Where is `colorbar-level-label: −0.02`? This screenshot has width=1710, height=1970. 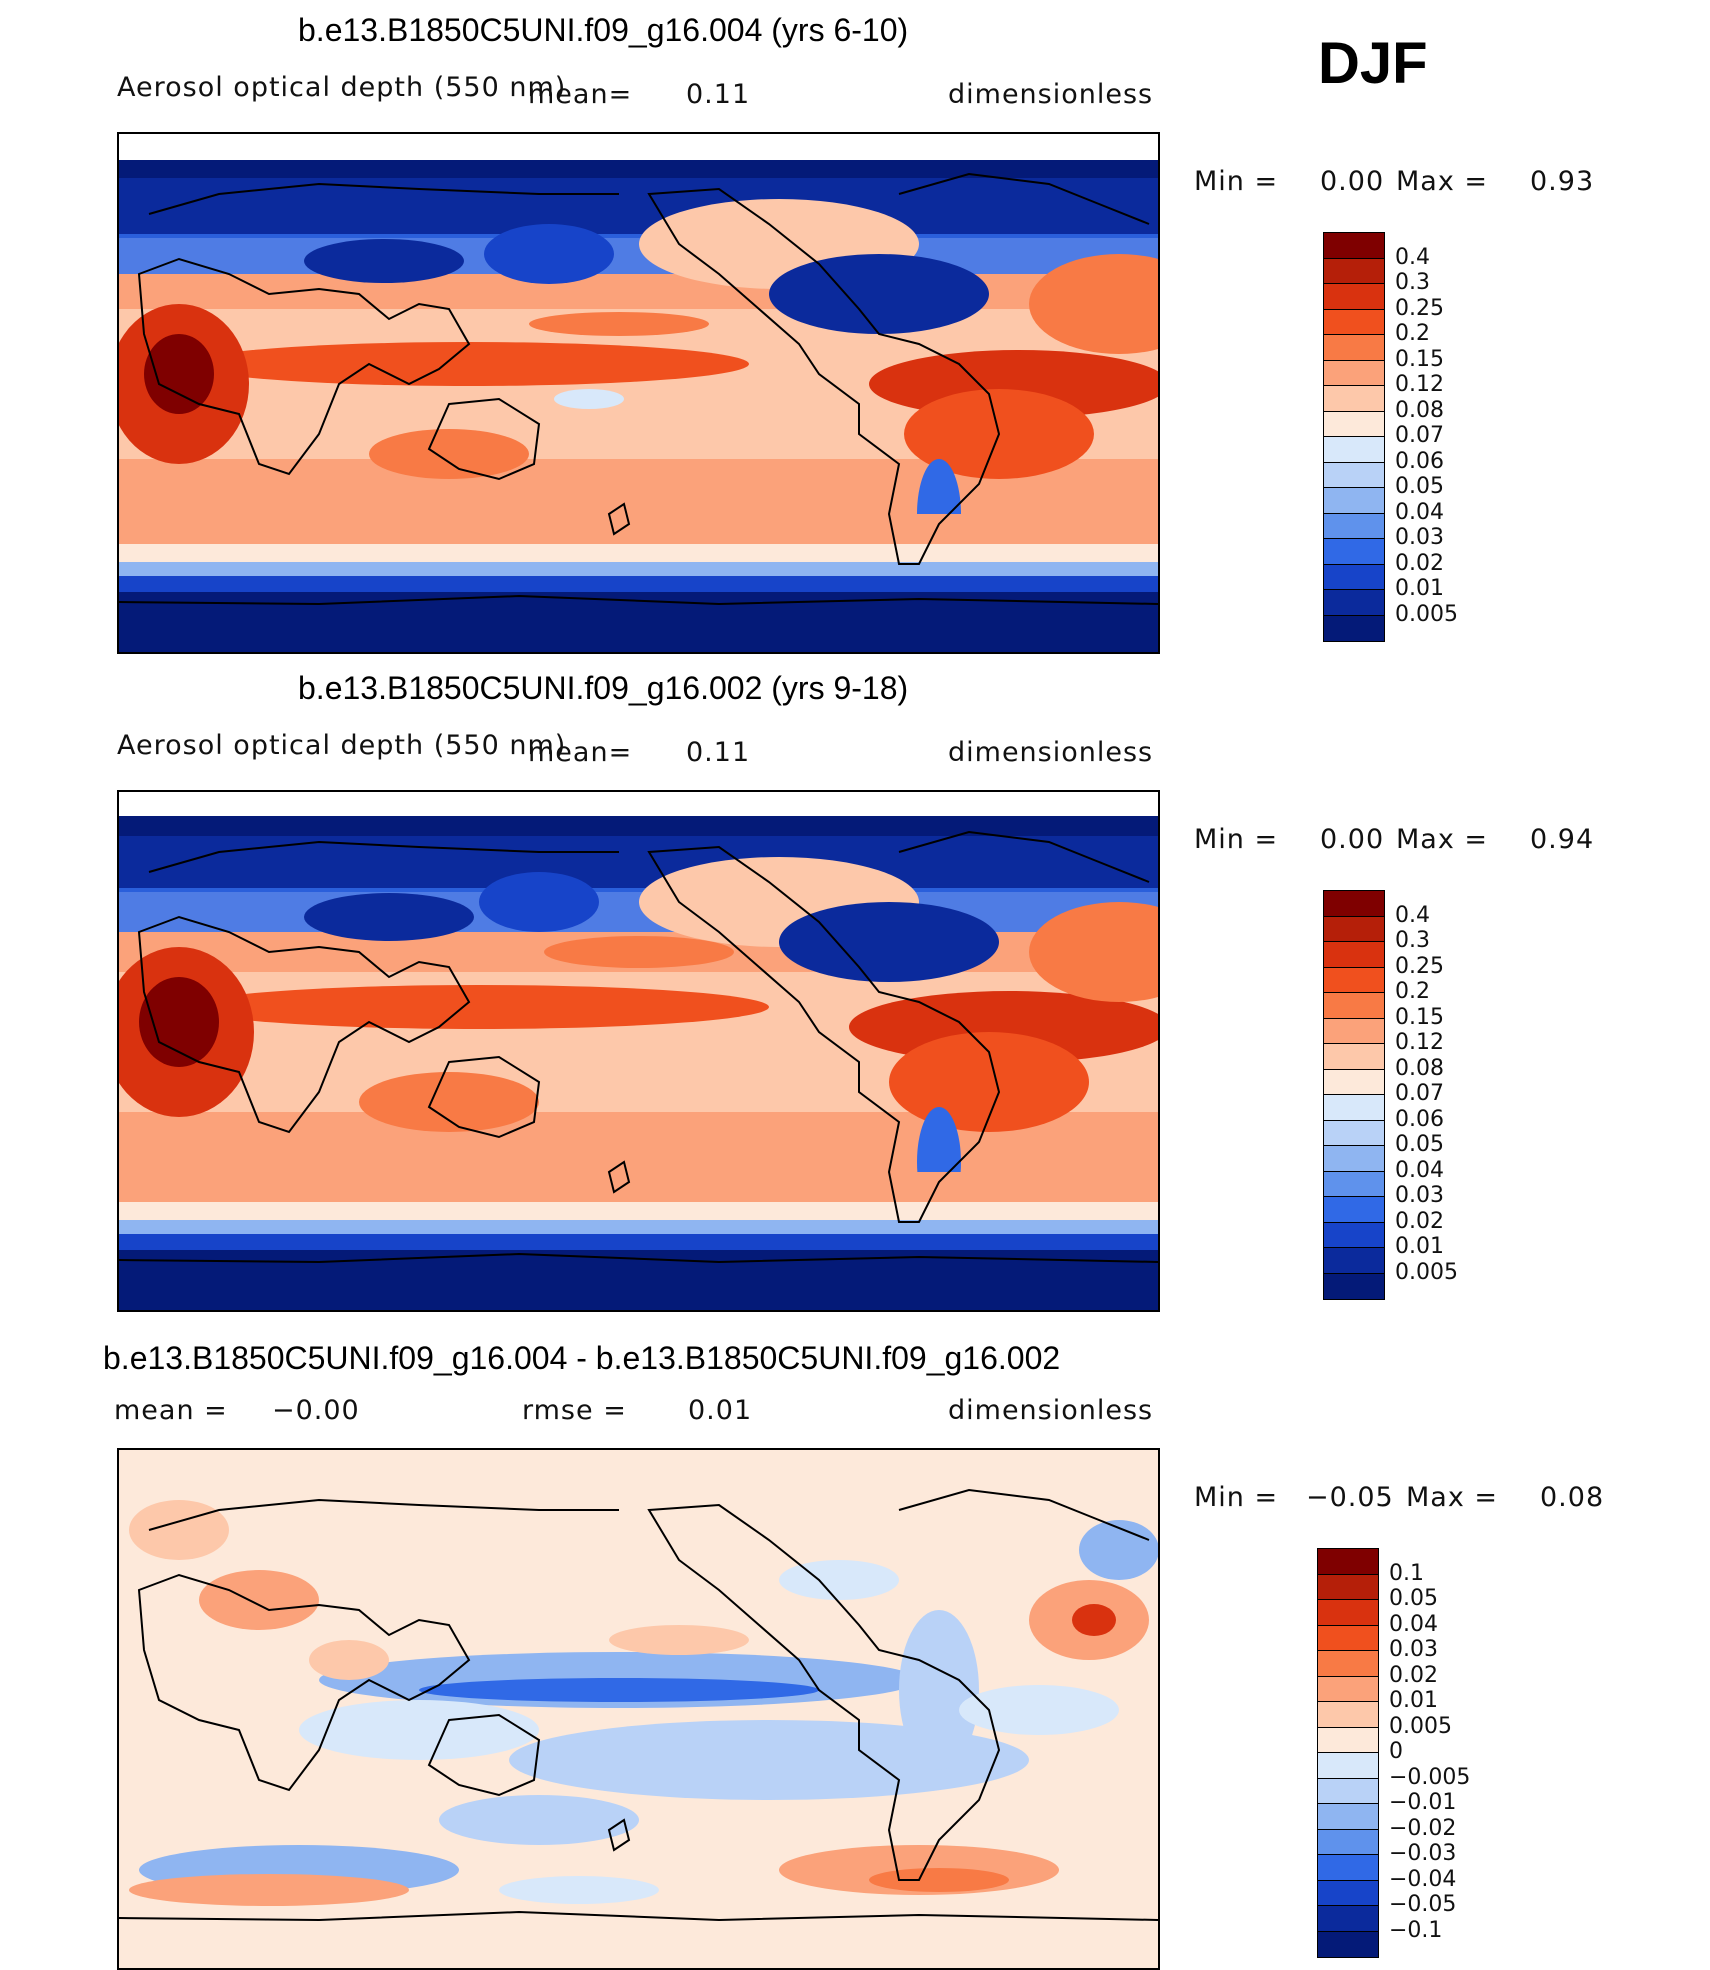 colorbar-level-label: −0.02 is located at coordinates (1423, 1828).